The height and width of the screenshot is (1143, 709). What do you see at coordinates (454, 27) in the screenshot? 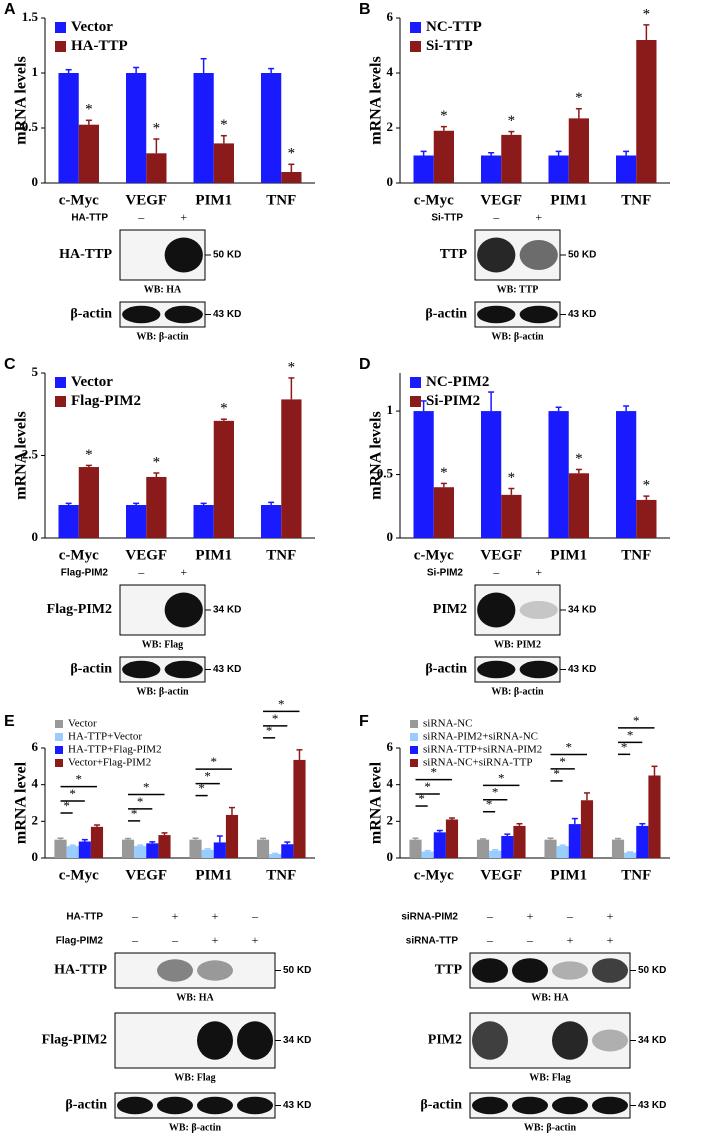
I see `legend-label: NC-TTP` at bounding box center [454, 27].